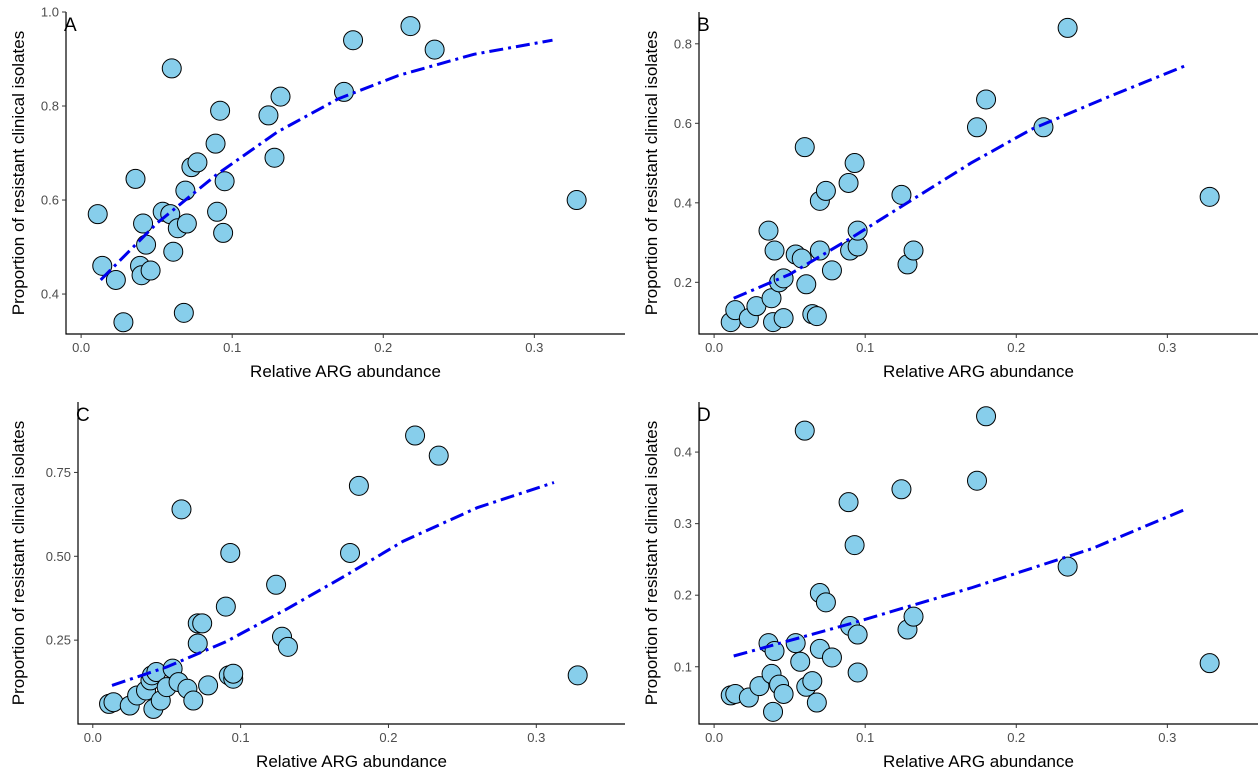  I want to click on y-tick-label: 0.25, so click(58, 640).